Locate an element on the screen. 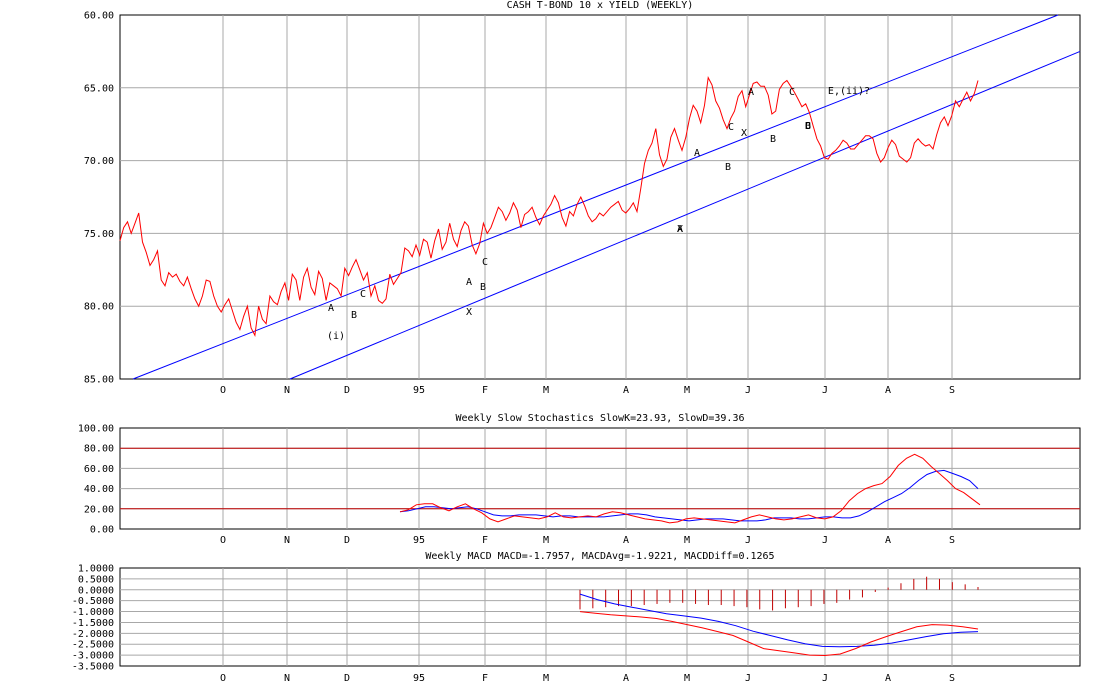  y-tick-label: -0.5000 is located at coordinates (93, 601).